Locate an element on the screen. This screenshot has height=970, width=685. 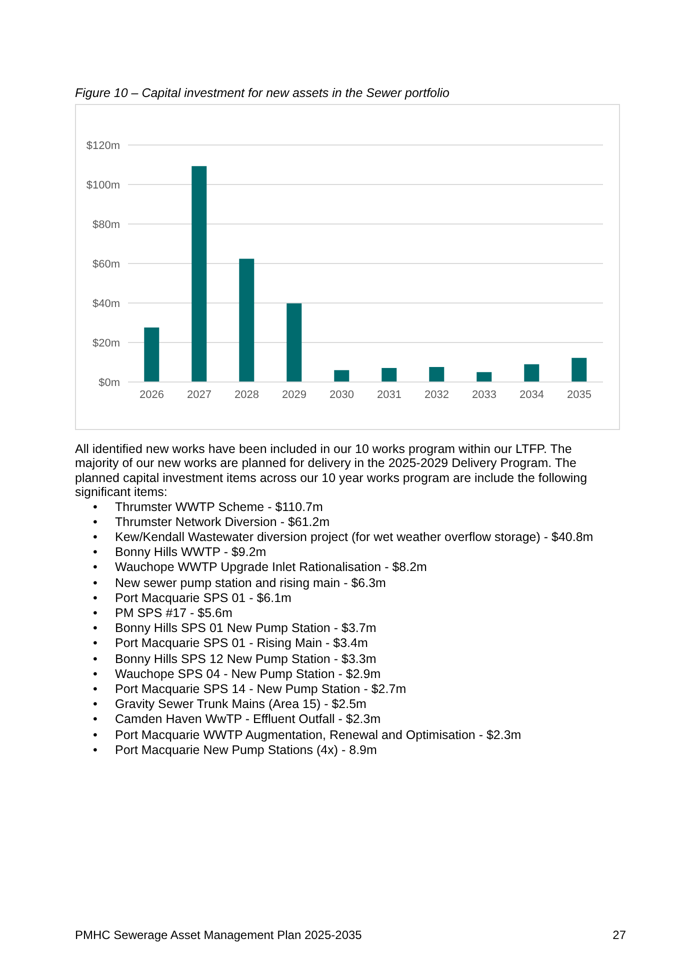
text: • Wauchope WWTP Upgrade Inlet Rationalisation - $8.2m is located at coordinates (260, 567).